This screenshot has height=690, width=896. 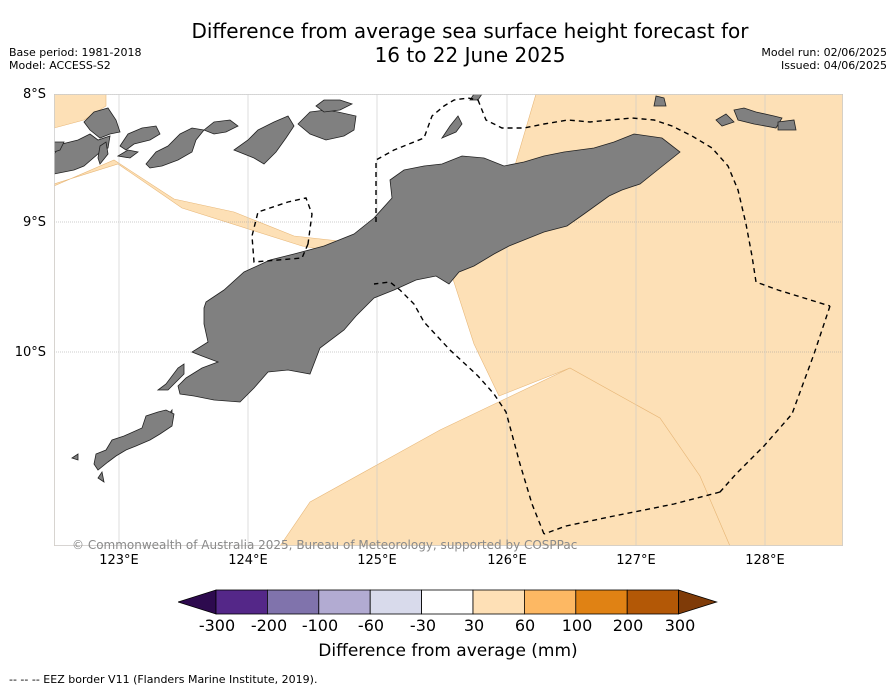 I want to click on lon-label-123e: 123°E, so click(x=119, y=560).